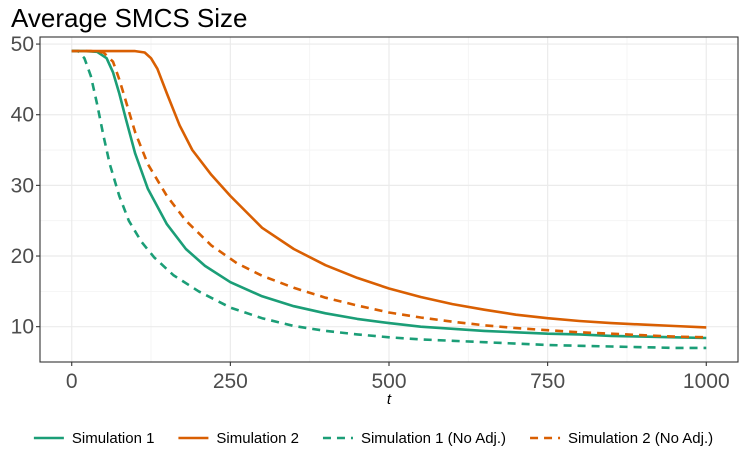 This screenshot has height=461, width=747. What do you see at coordinates (388, 381) in the screenshot?
I see `x-tick-label: 500` at bounding box center [388, 381].